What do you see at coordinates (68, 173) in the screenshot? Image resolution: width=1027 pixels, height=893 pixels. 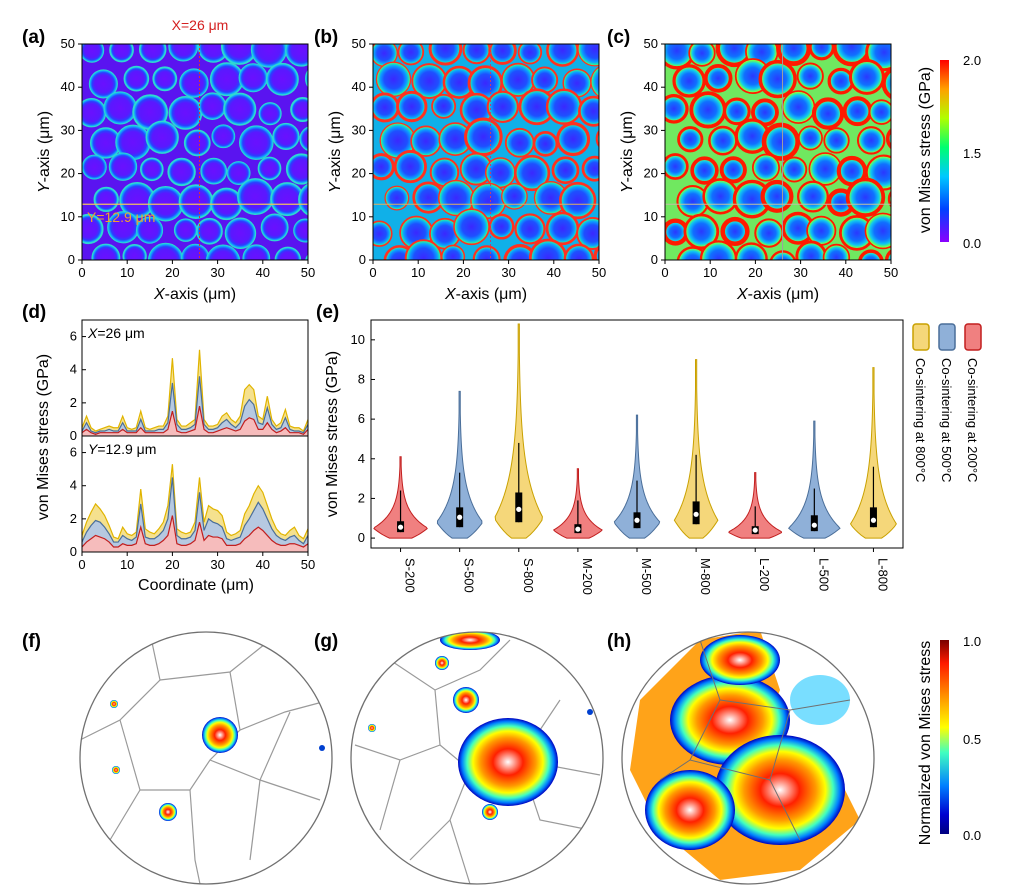 I see `y-tick-label: 20` at bounding box center [68, 173].